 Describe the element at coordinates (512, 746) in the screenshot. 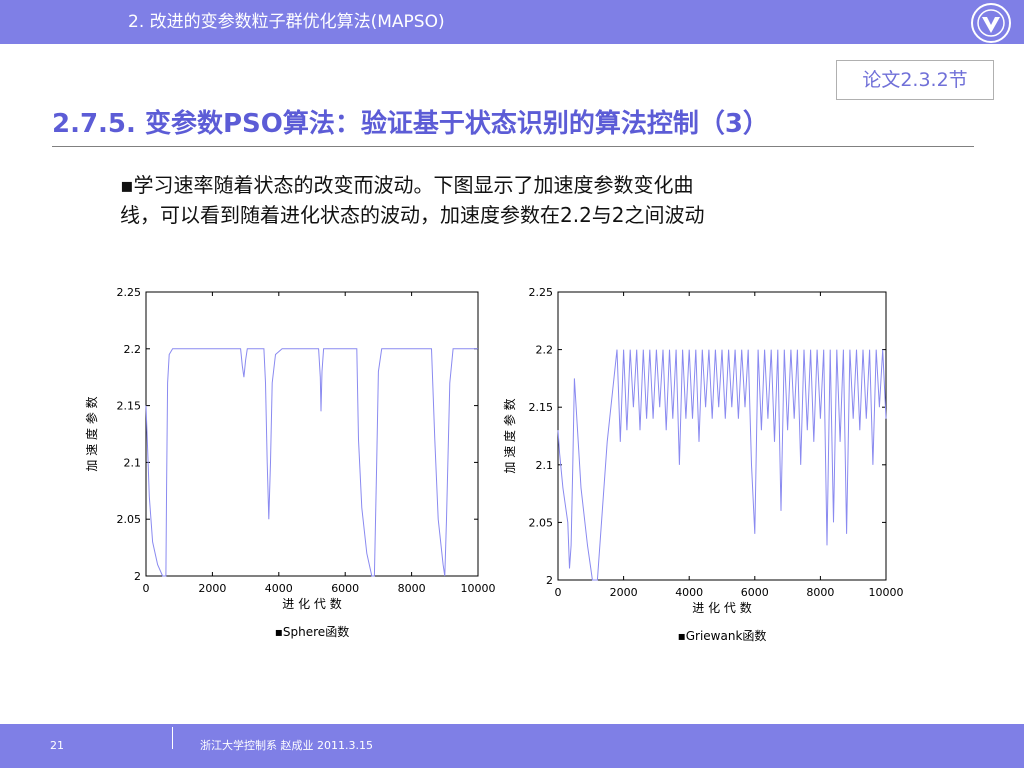

I see `footer-bar` at that location.